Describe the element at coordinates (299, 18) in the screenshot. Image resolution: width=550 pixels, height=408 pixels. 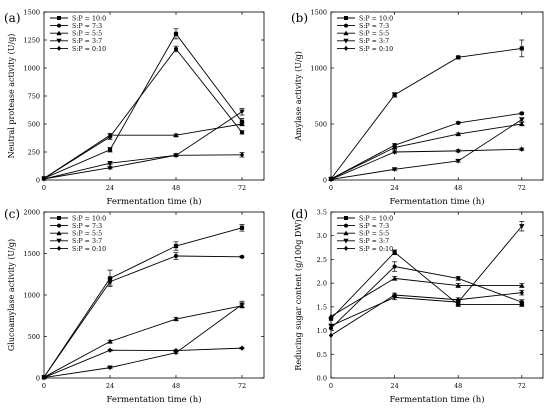
I see `panel-label: (b)` at that location.